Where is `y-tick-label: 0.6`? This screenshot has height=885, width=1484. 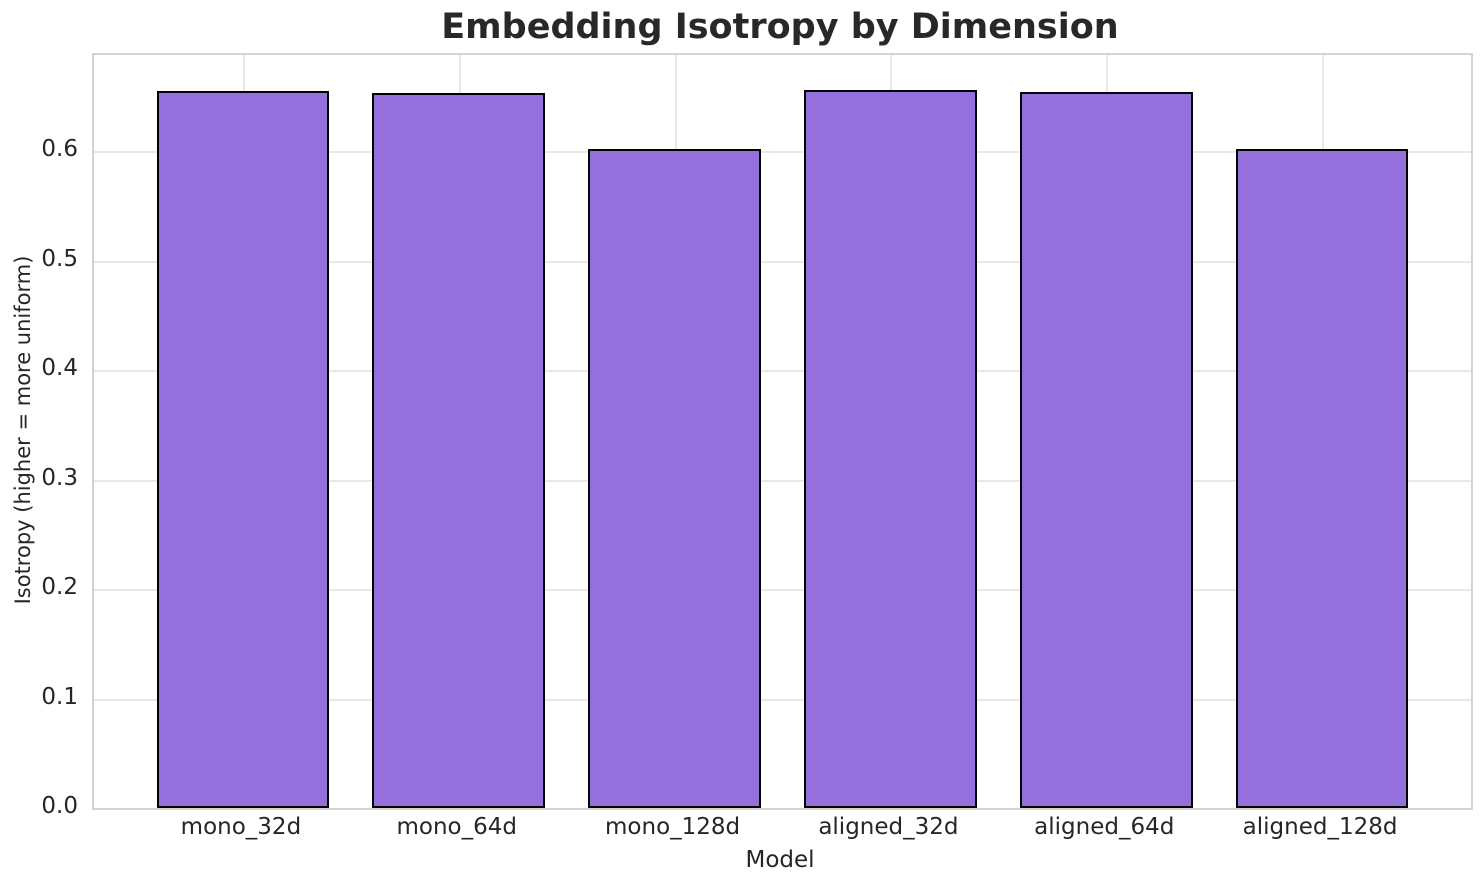 y-tick-label: 0.6 is located at coordinates (59, 149).